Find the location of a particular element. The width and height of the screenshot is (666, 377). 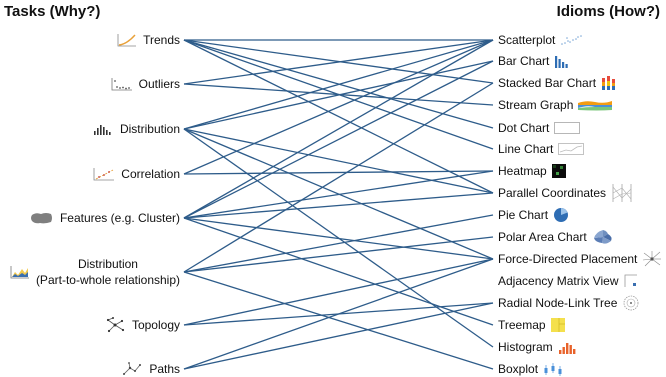

idiom-label: Dot Chart is located at coordinates (524, 128).